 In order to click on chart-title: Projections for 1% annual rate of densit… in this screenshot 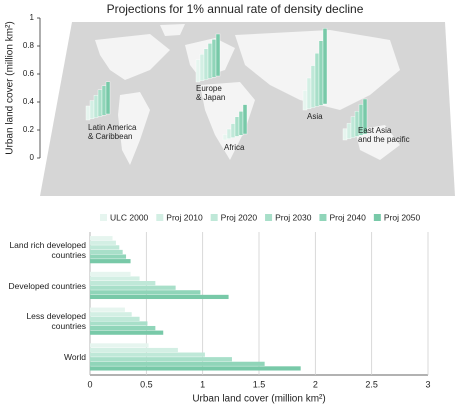, I will do `click(235, 9)`.